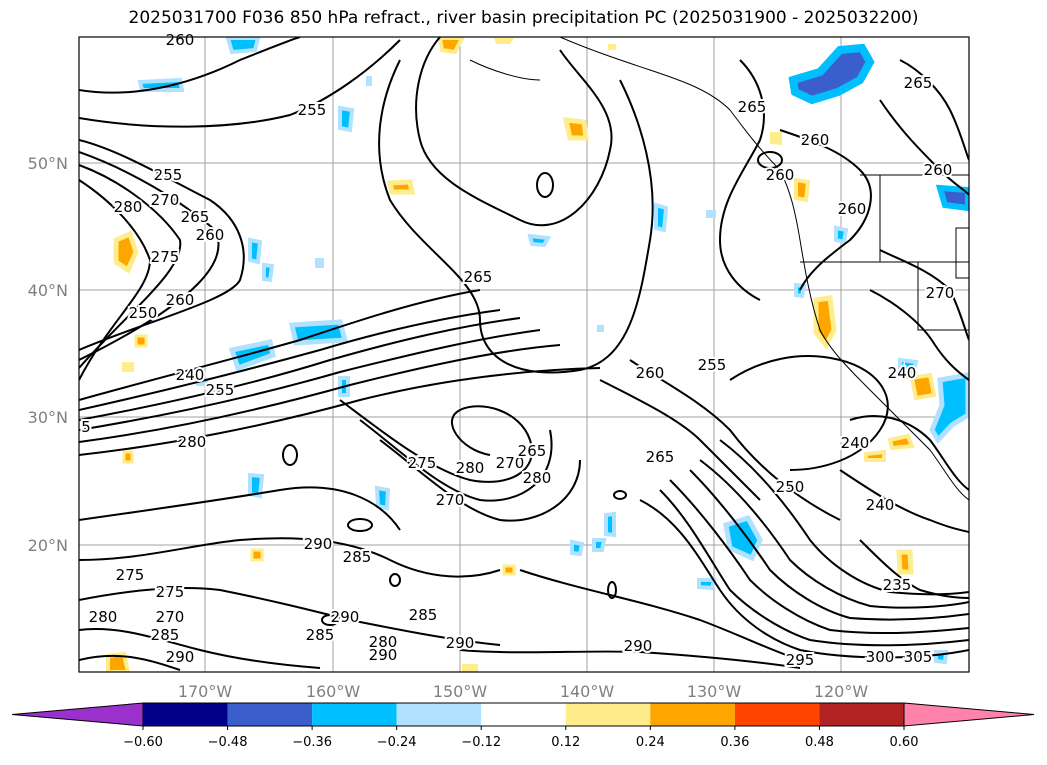 The width and height of the screenshot is (1047, 765). I want to click on contour-label-halo: 235, so click(897, 585).